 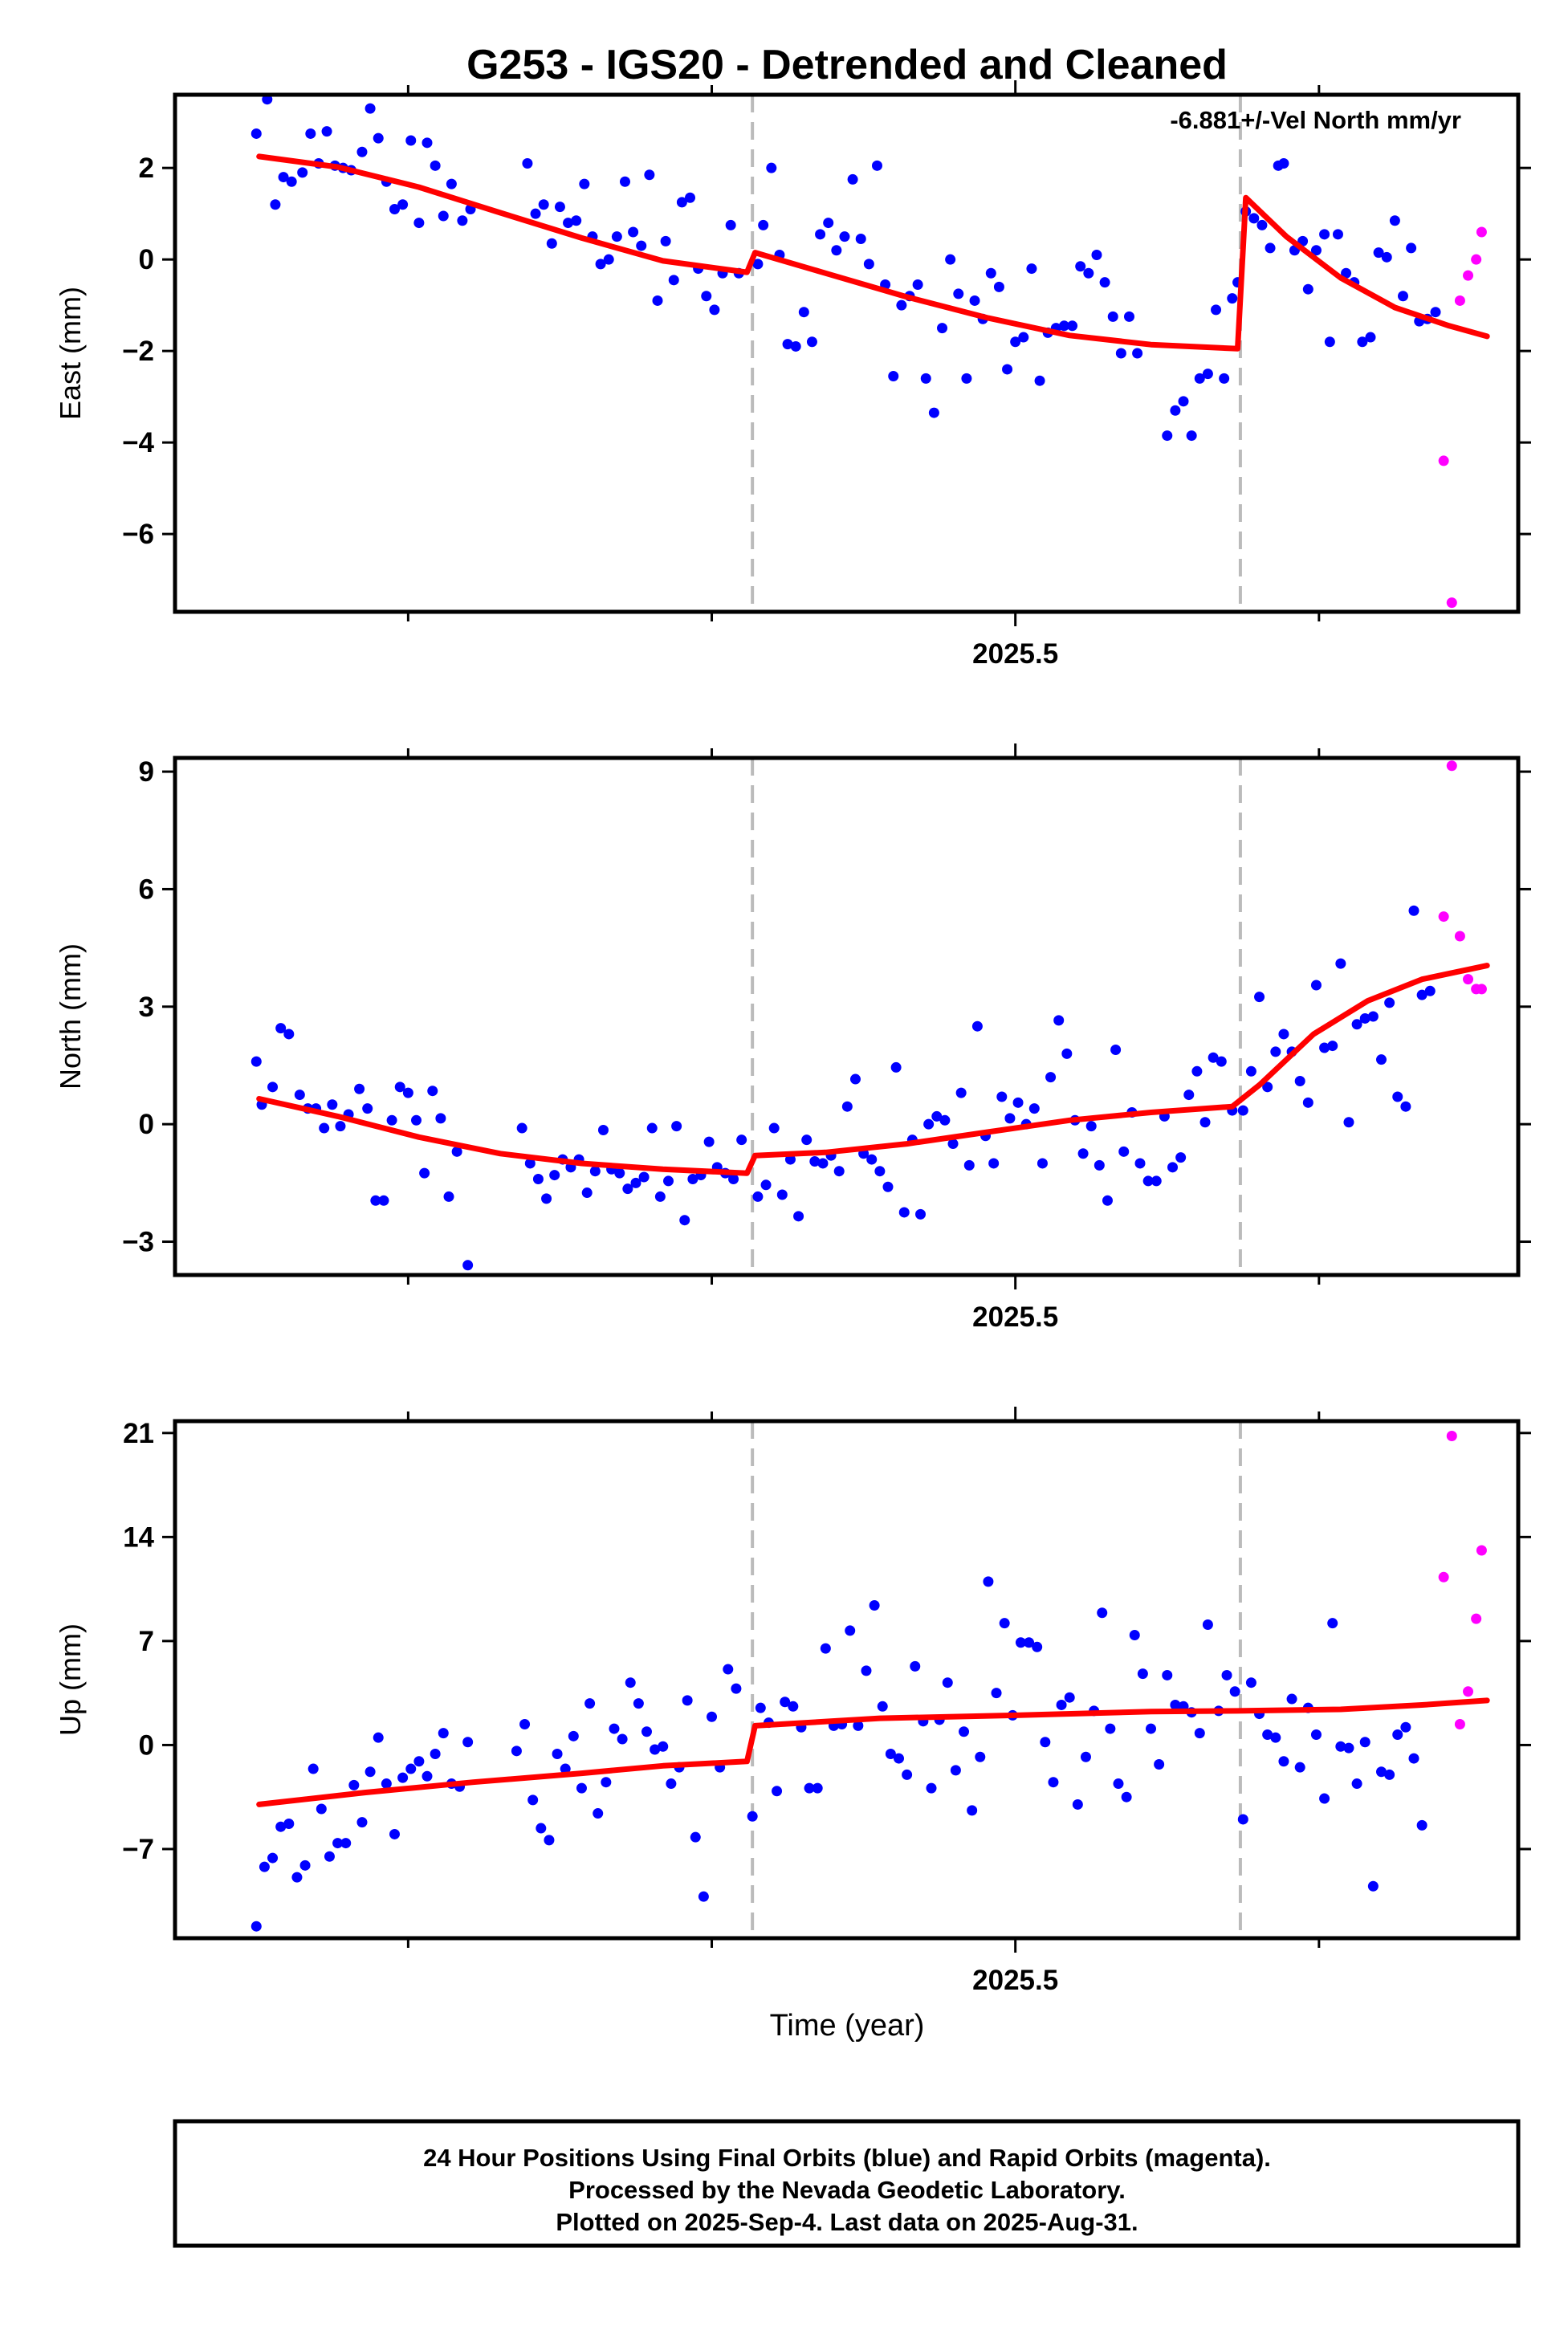 I want to click on up-y-axis-label: Up (mm), so click(x=70, y=1679).